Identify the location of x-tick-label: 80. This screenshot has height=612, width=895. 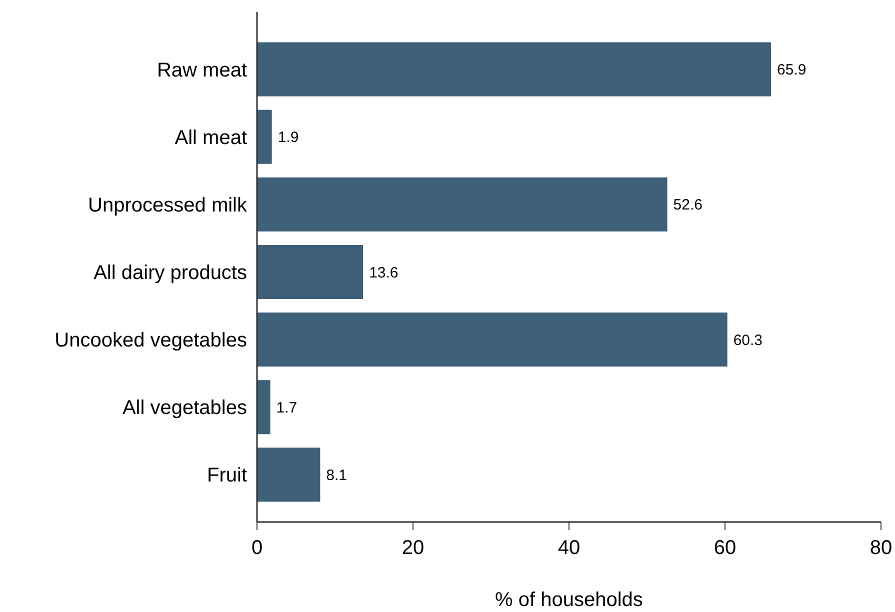
(881, 548).